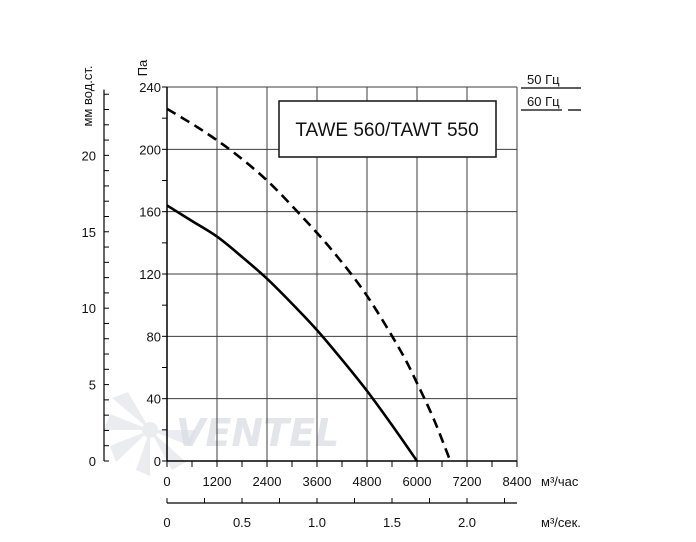  I want to click on x-tick-label: 4800, so click(367, 481).